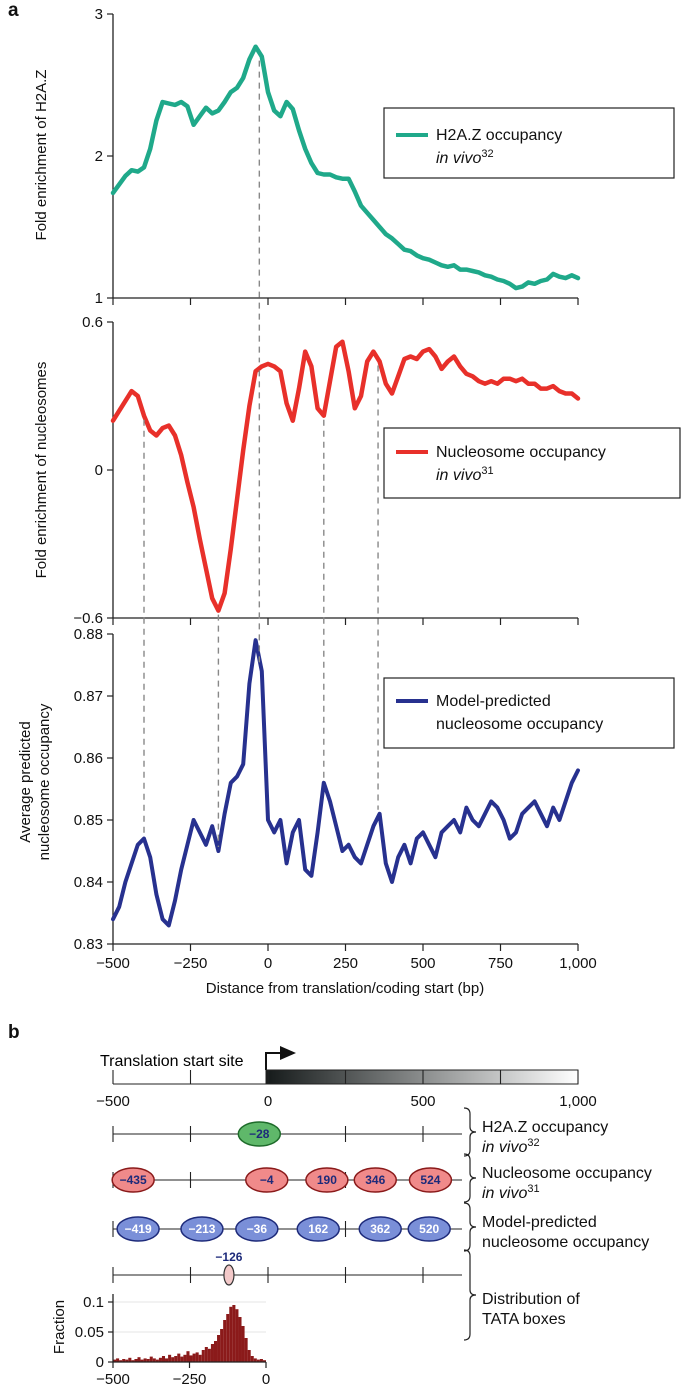  I want to click on scale-tick-label: 1,000, so click(578, 1101).